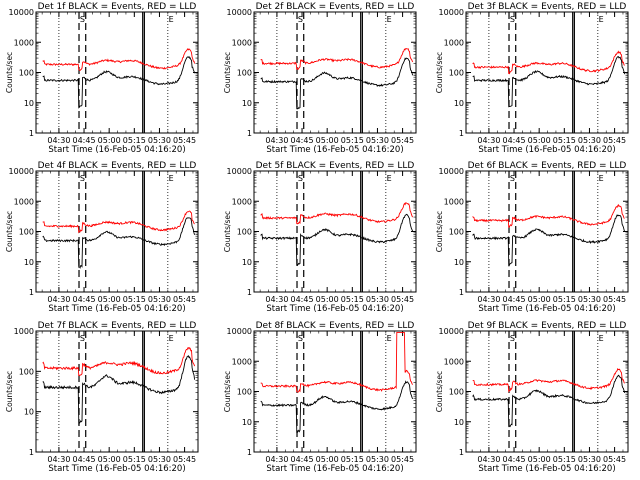 Image resolution: width=640 pixels, height=480 pixels. Describe the element at coordinates (547, 7) in the screenshot. I see `panel-title: Det 3f BLACK = Events, RED = LLD` at that location.